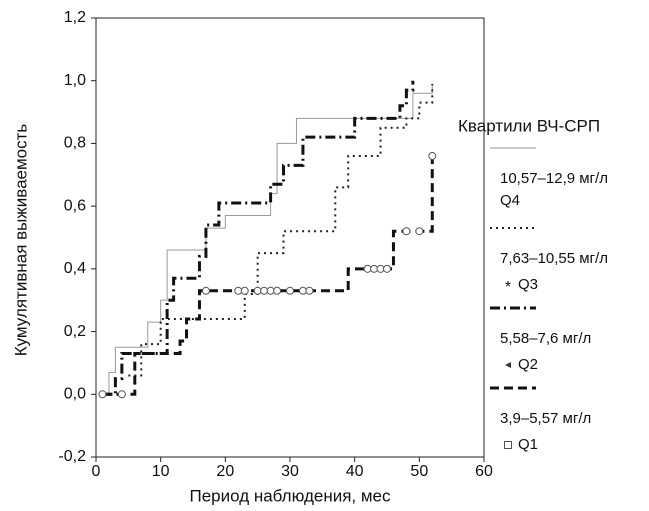  What do you see at coordinates (510, 200) in the screenshot?
I see `legend-quartile: Q4` at bounding box center [510, 200].